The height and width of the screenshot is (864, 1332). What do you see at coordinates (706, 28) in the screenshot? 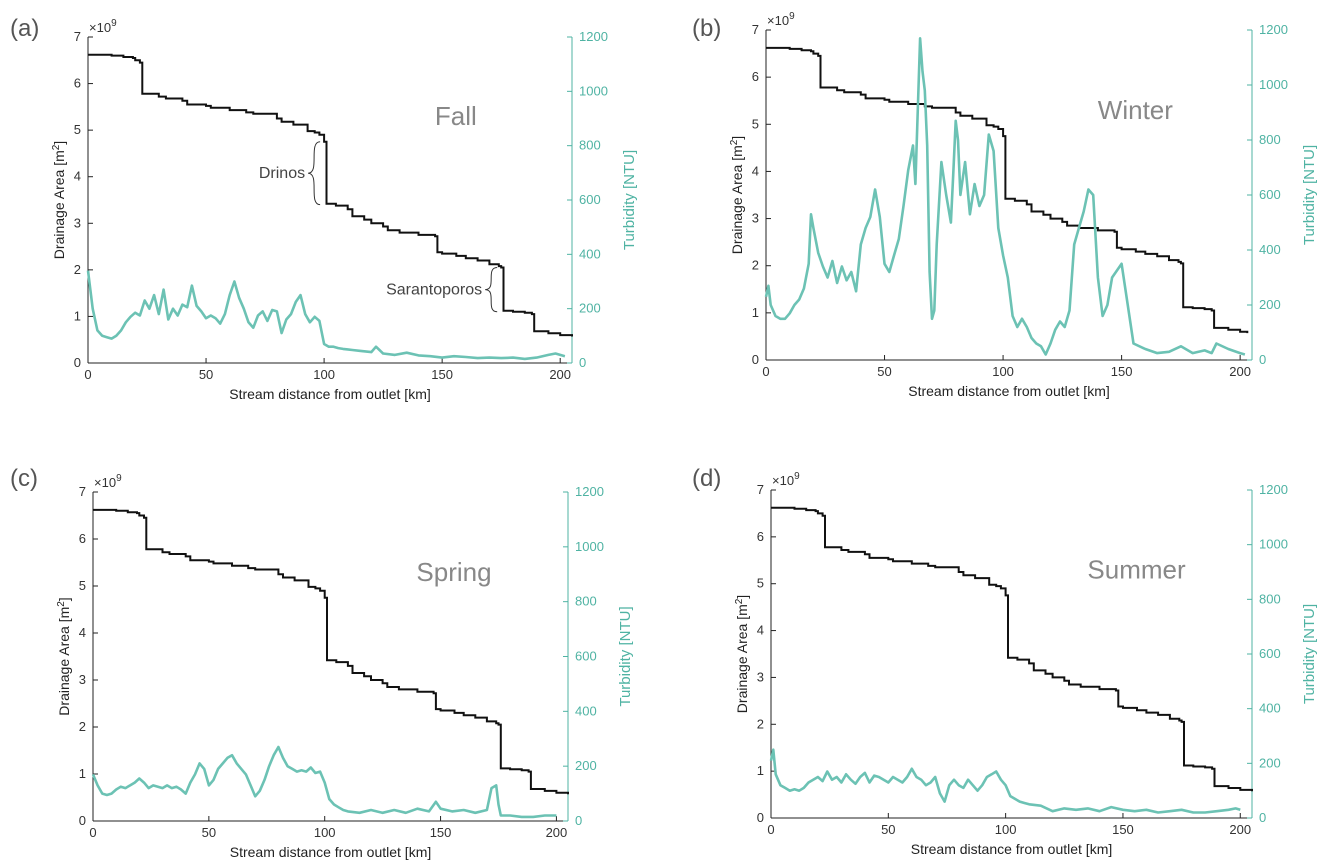
I see `panel-label: (b)` at bounding box center [706, 28].